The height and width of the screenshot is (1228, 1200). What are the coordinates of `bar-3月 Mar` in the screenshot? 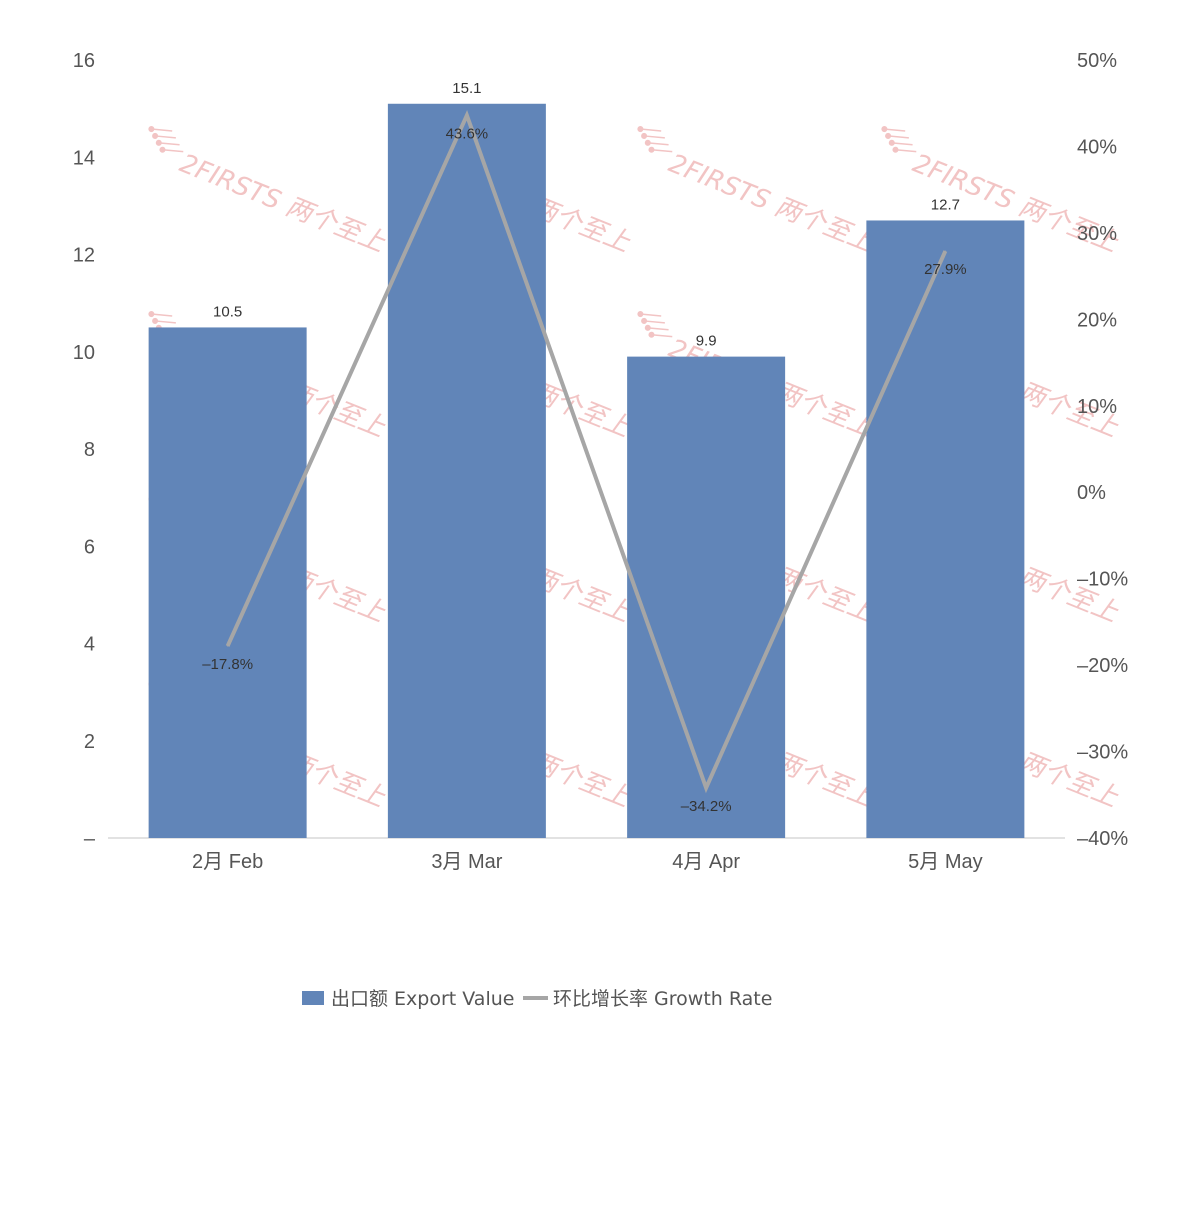 It's located at (466, 470).